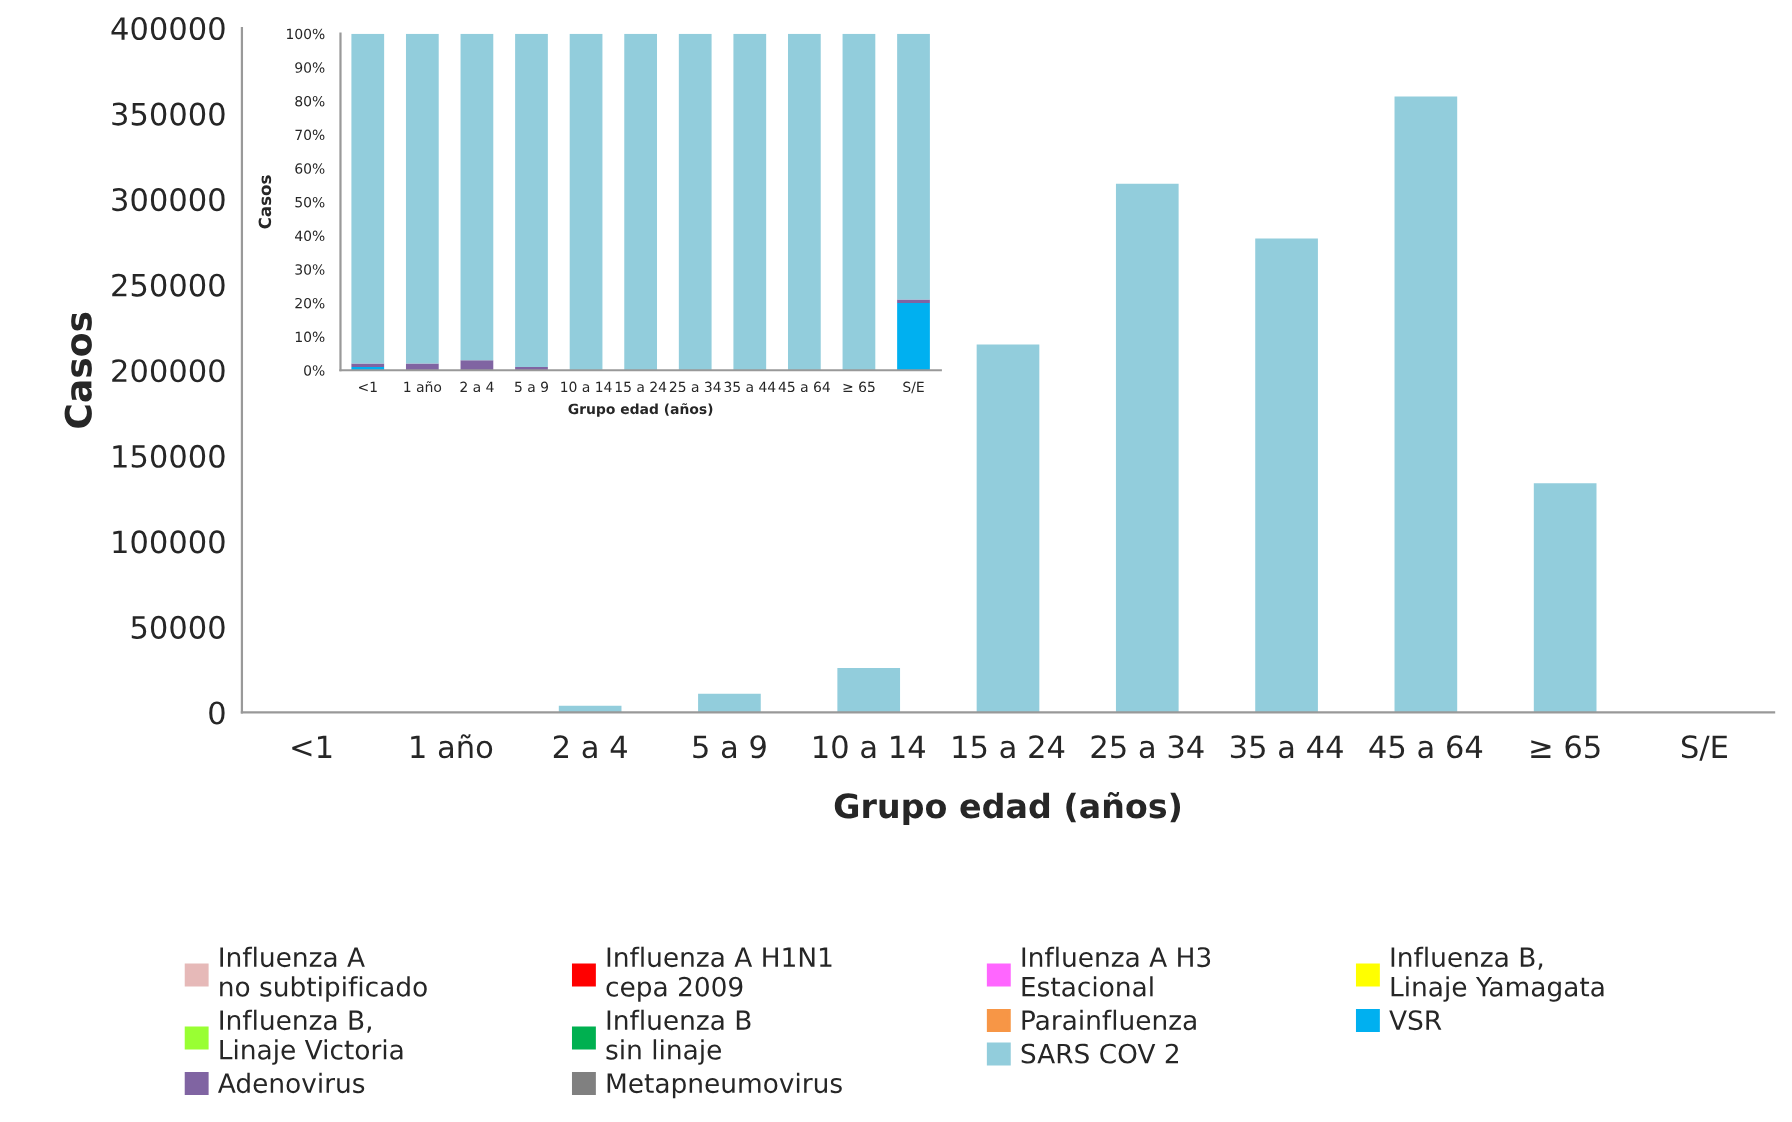  Describe the element at coordinates (724, 1085) in the screenshot. I see `legend-label: Metapneumovirus` at that location.